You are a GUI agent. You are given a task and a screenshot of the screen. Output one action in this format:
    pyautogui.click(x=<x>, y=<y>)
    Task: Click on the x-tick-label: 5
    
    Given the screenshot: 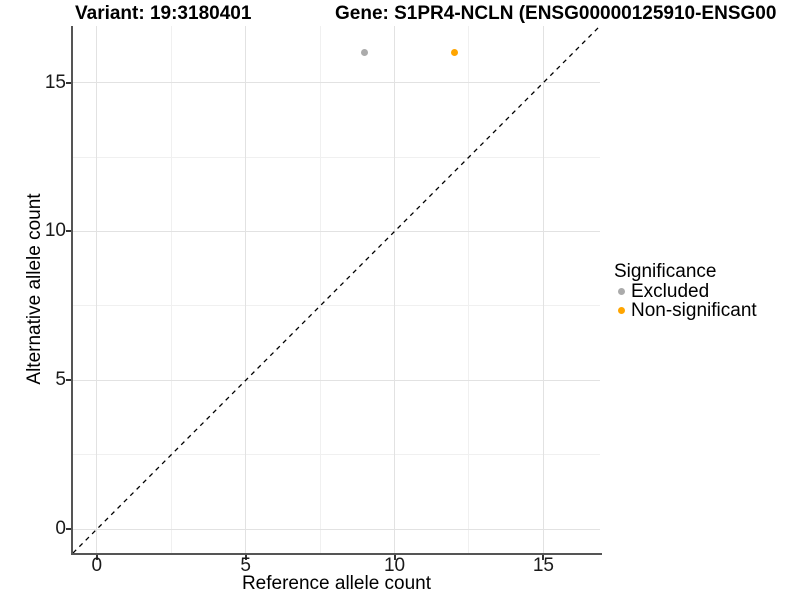 What is the action you would take?
    pyautogui.click(x=245, y=565)
    